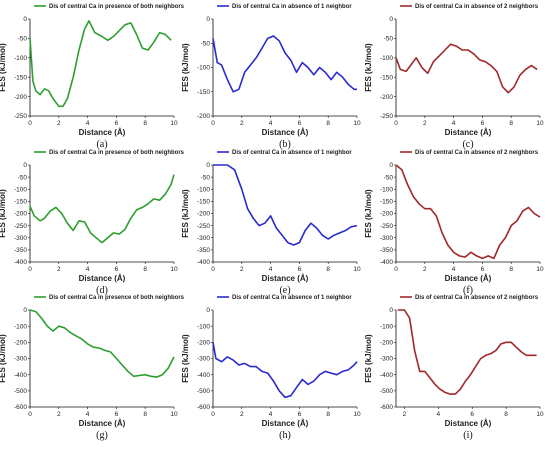 The width and height of the screenshot is (550, 459). What do you see at coordinates (285, 435) in the screenshot?
I see `panel-caption: (h)` at bounding box center [285, 435].